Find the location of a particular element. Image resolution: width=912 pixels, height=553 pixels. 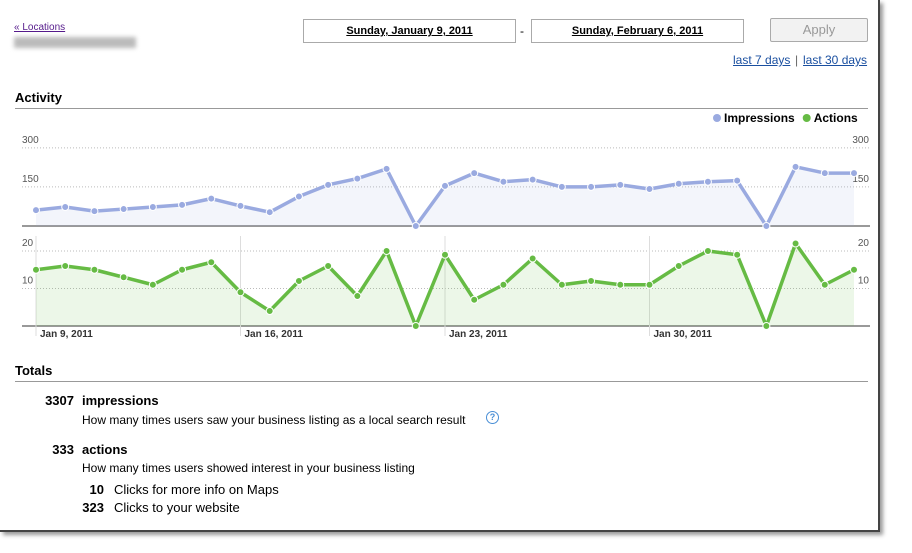

blurred-name is located at coordinates (75, 42).